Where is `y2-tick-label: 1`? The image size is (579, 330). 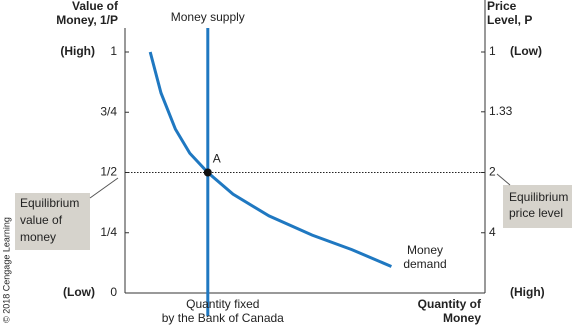 y2-tick-label: 1 is located at coordinates (492, 51).